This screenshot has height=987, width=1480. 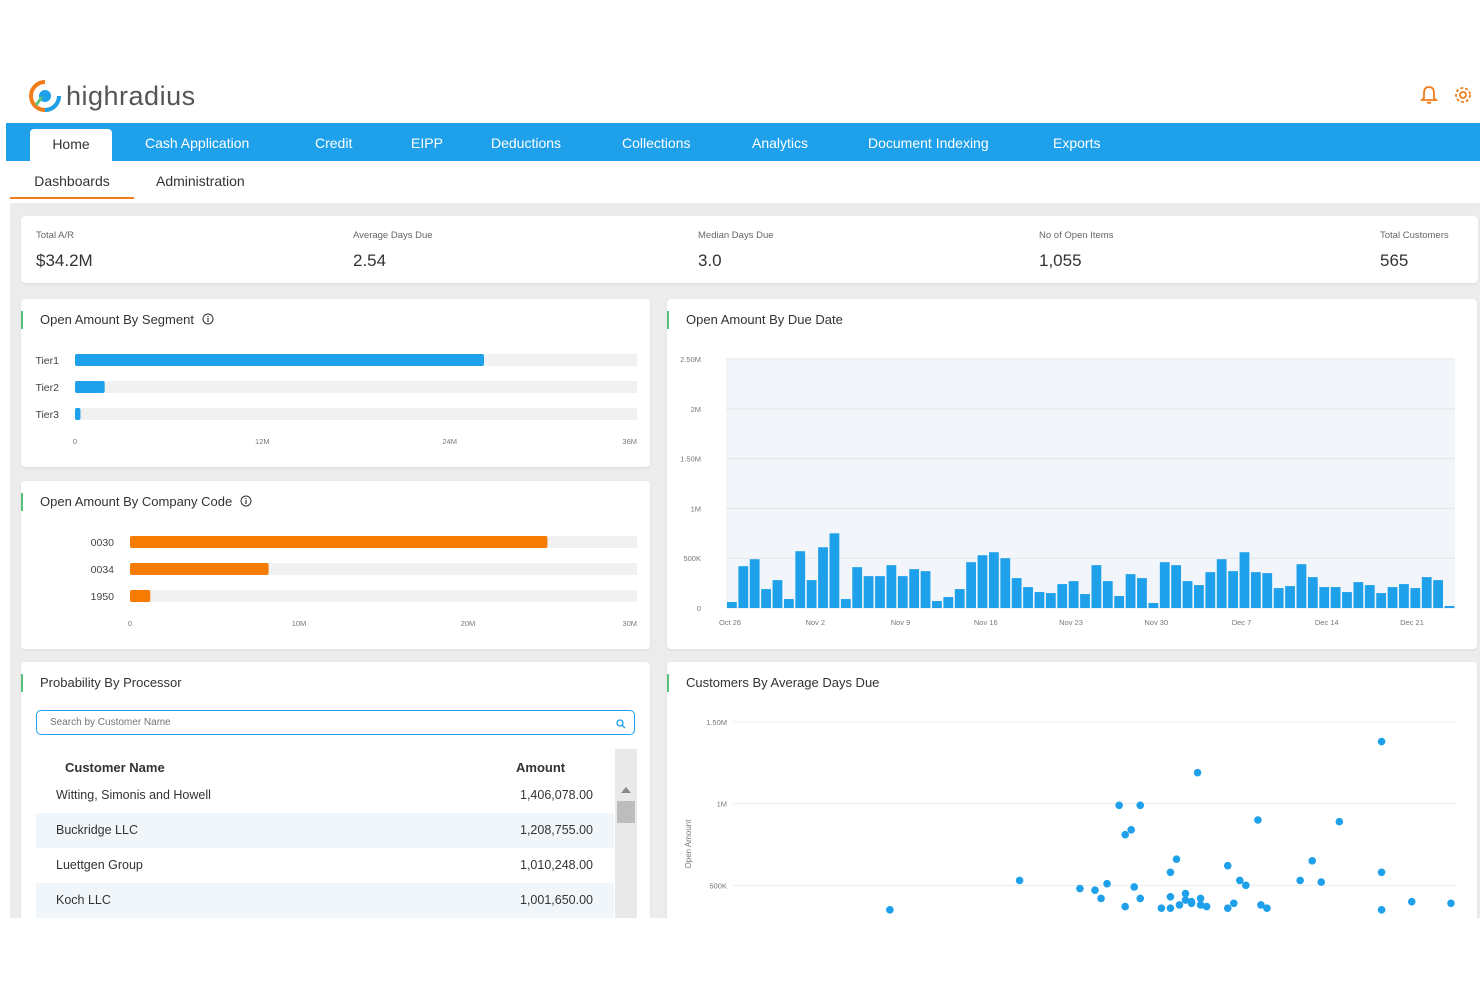 What do you see at coordinates (626, 833) in the screenshot?
I see `table-scrollbar` at bounding box center [626, 833].